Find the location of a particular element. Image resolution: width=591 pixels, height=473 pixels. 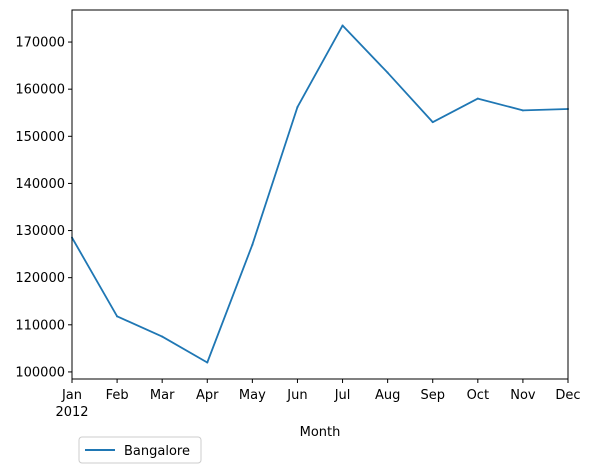

x-tick-label: Jun is located at coordinates (296, 395).